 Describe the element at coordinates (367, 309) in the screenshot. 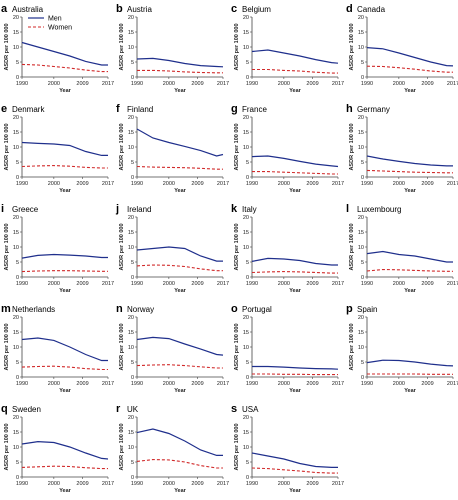

I see `panel-title: Spain` at that location.